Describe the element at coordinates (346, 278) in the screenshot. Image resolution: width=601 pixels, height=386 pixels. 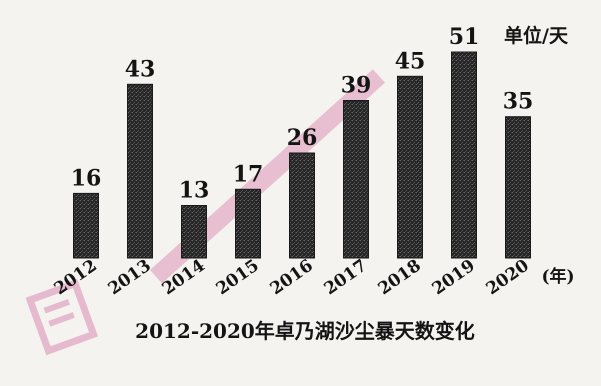
I see `x-tick-label-2017: 2017` at that location.